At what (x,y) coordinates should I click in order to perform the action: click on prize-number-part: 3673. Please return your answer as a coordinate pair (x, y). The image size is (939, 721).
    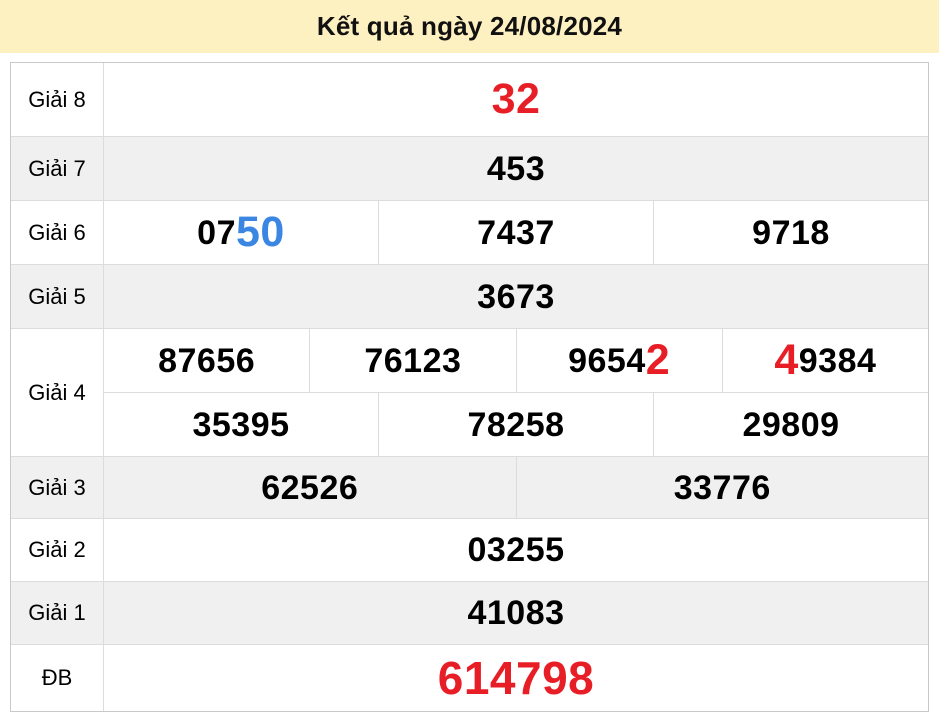
    Looking at the image, I should click on (516, 296).